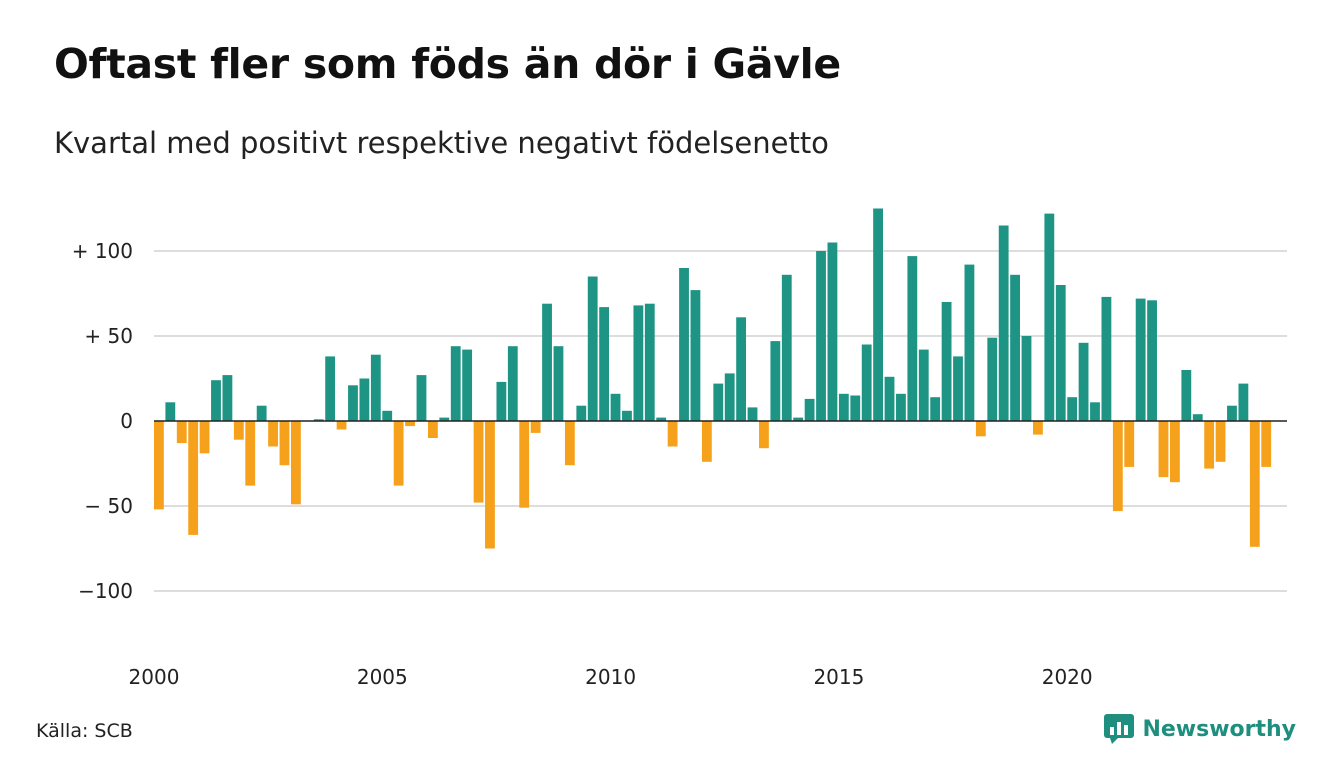  I want to click on x-tick-label: 2000, so click(154, 677).